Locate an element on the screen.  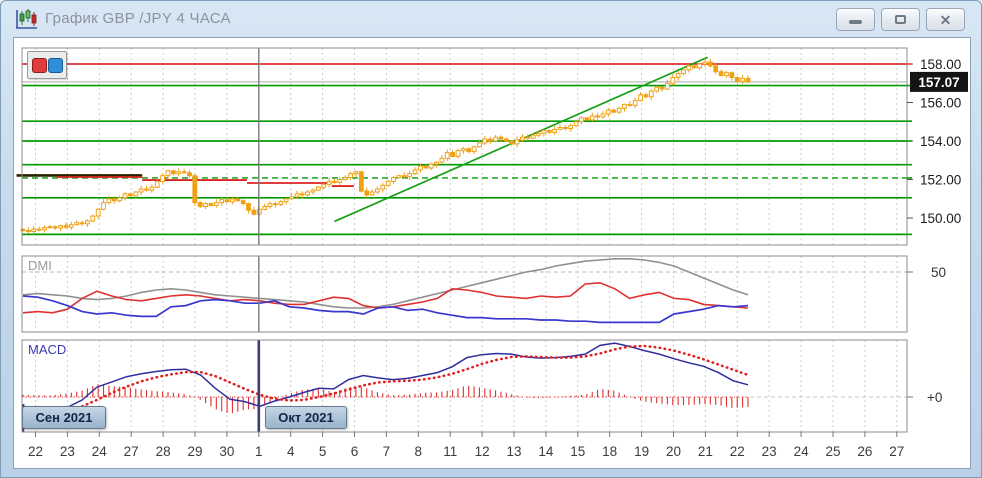
macd-pane-label: MACD is located at coordinates (47, 349).